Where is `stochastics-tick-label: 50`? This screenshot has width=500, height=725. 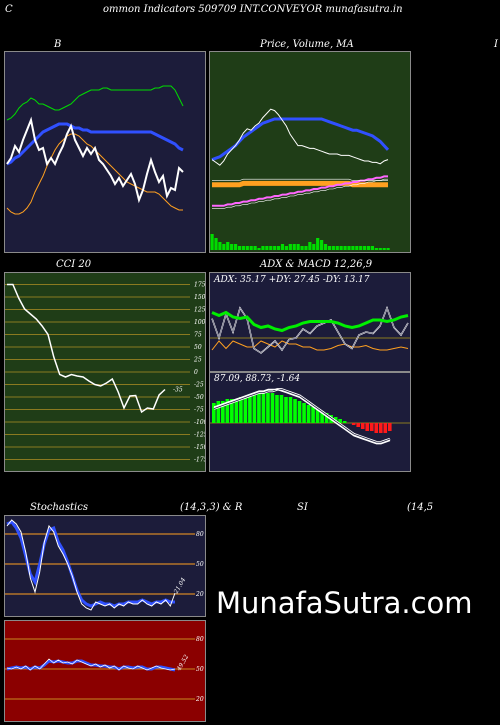
stochastics-tick-label: 50 is located at coordinates (200, 564).